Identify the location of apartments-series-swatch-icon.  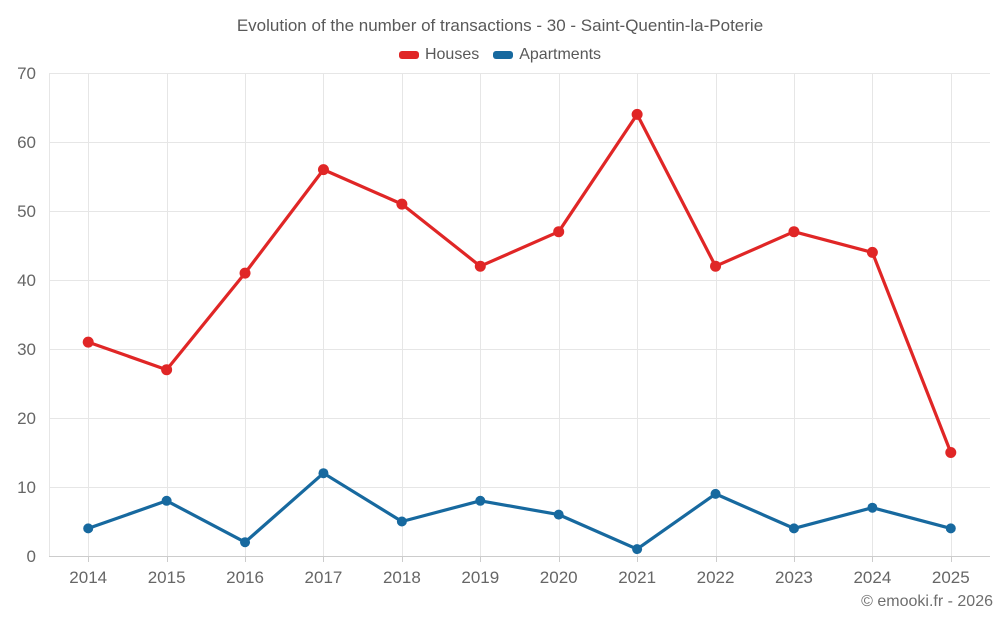
(503, 55).